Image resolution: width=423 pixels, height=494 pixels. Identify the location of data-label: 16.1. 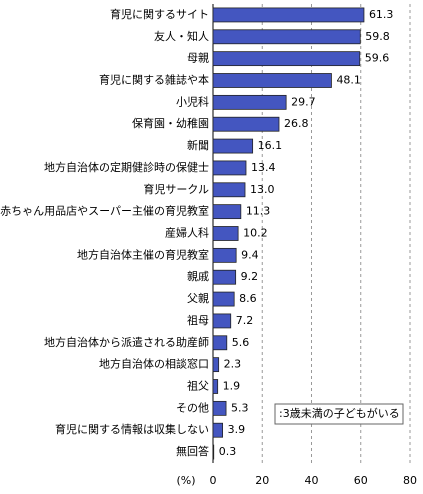
(270, 145).